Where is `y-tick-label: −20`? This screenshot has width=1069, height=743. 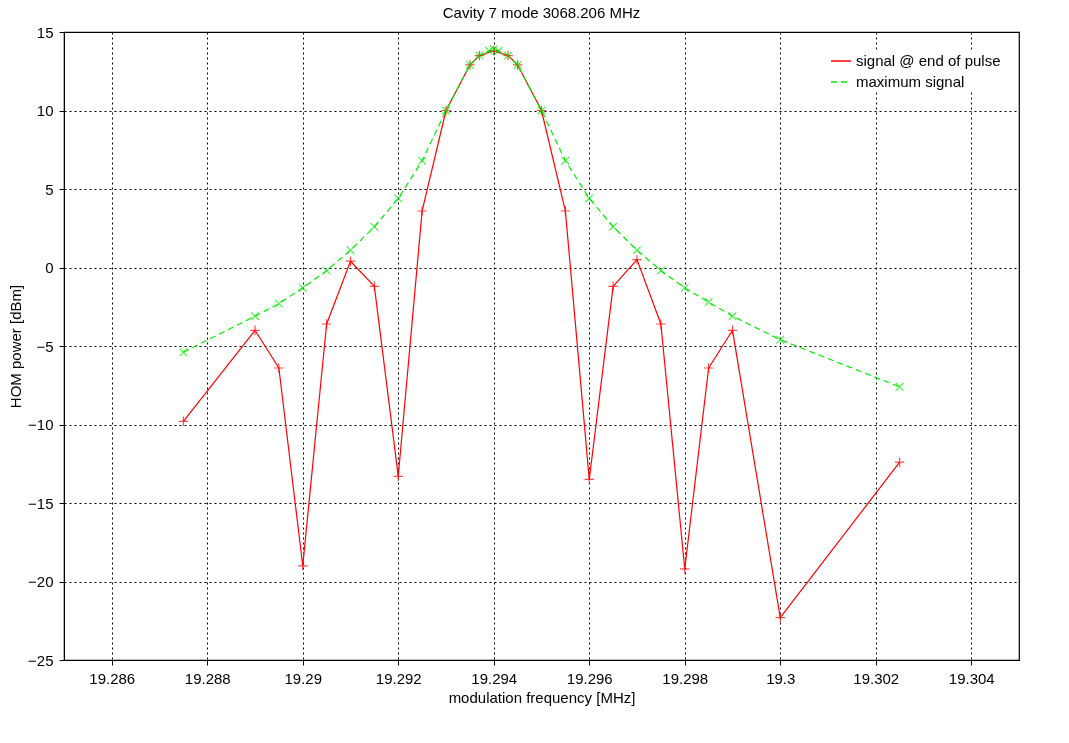 y-tick-label: −20 is located at coordinates (41, 581).